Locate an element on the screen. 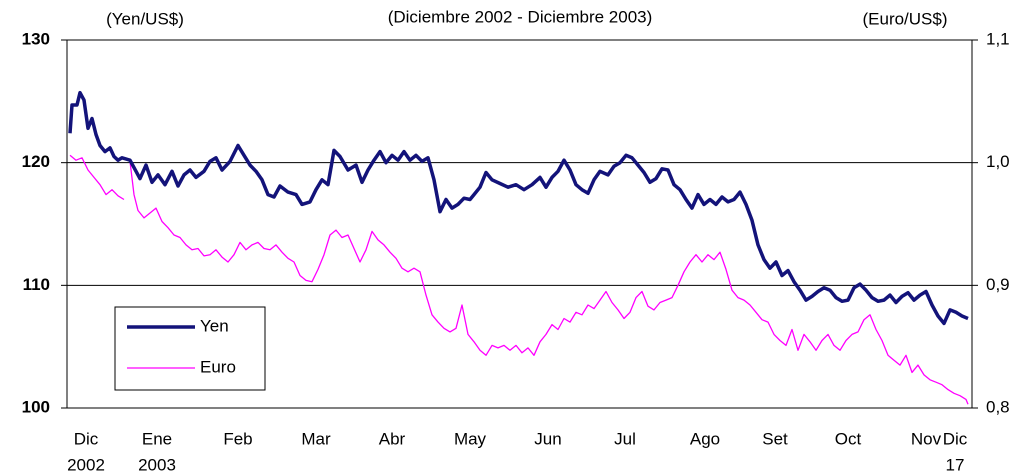 This screenshot has width=1019, height=474. y-axis-label: (Yen/US$) is located at coordinates (145, 18).